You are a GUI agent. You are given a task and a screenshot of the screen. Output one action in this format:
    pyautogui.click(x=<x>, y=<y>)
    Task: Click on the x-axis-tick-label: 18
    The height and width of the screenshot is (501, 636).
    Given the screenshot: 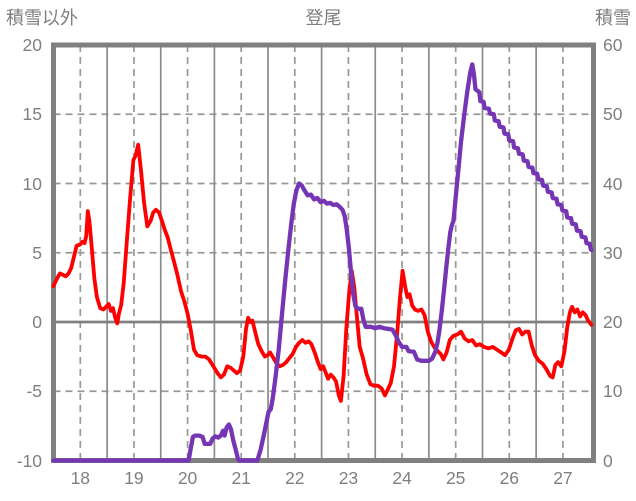 What is the action you would take?
    pyautogui.click(x=80, y=478)
    